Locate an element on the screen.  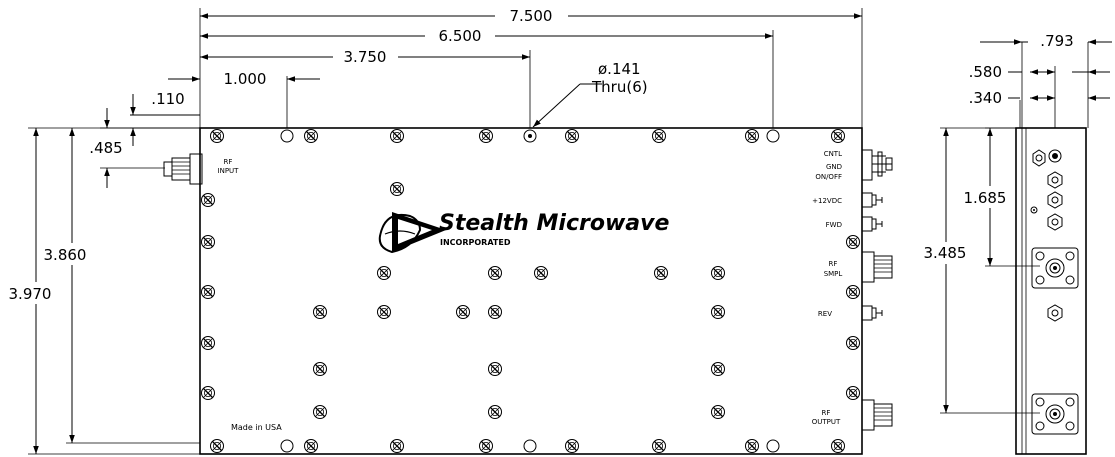
dim-side-3485: 3.485 is located at coordinates (945, 253).